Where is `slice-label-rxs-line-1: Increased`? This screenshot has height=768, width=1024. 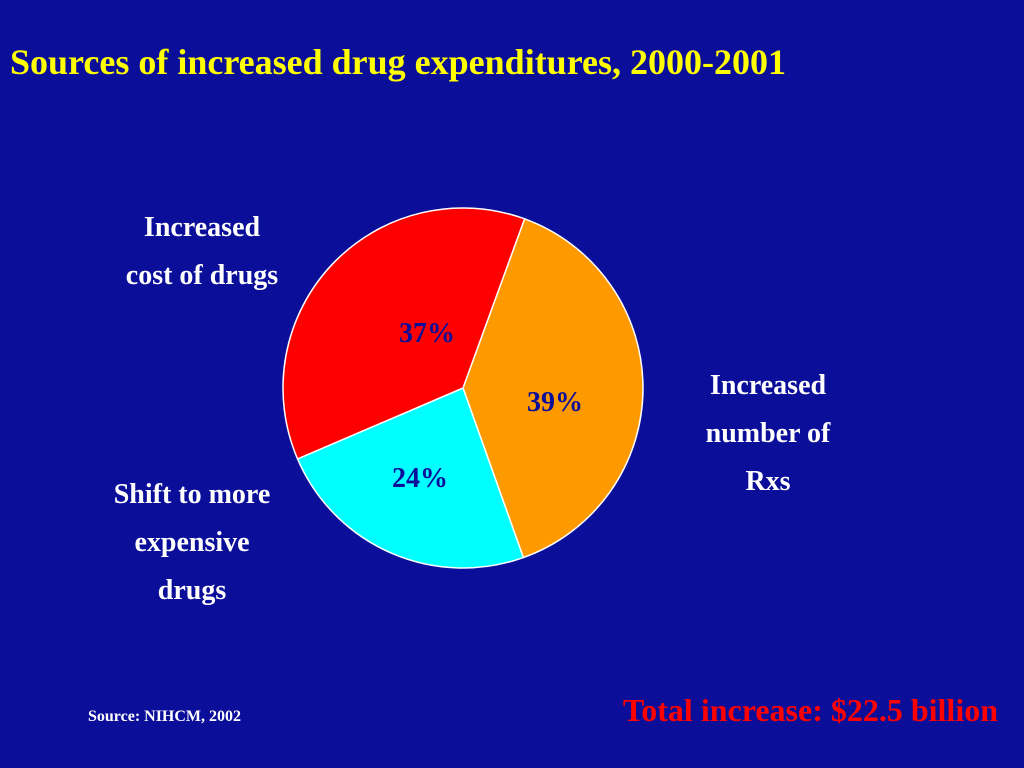
slice-label-rxs-line-1: Increased is located at coordinates (768, 385).